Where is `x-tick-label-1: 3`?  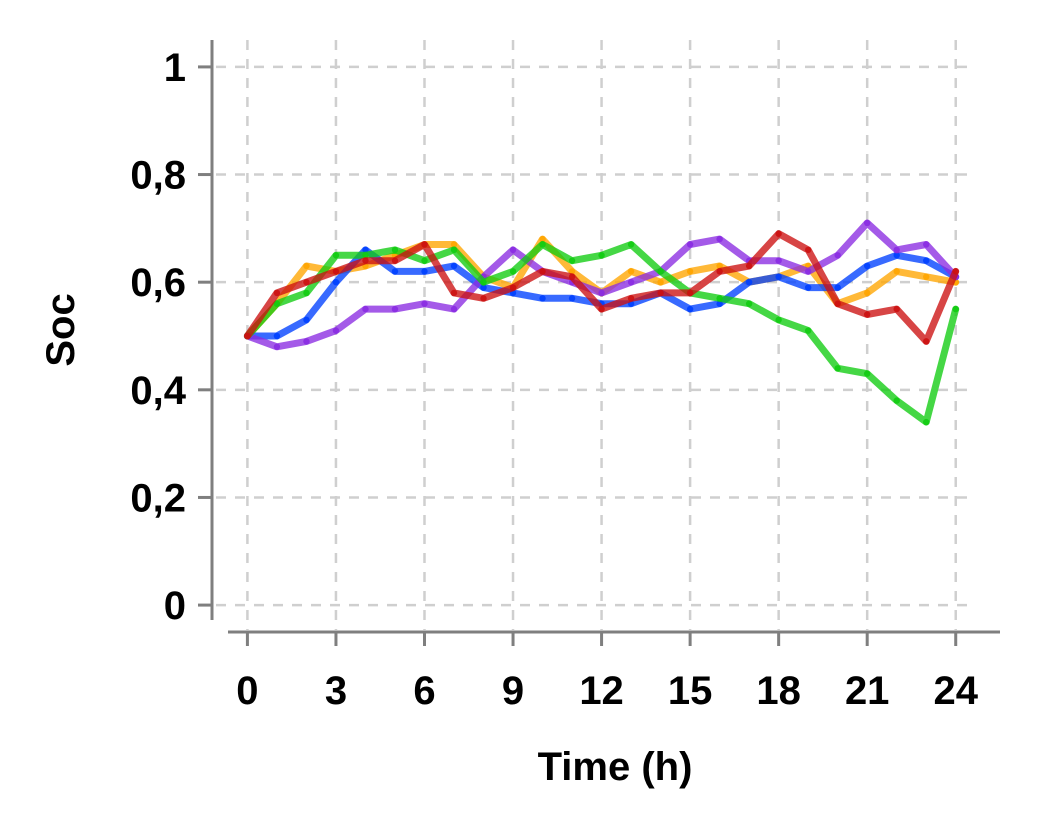 x-tick-label-1: 3 is located at coordinates (336, 691).